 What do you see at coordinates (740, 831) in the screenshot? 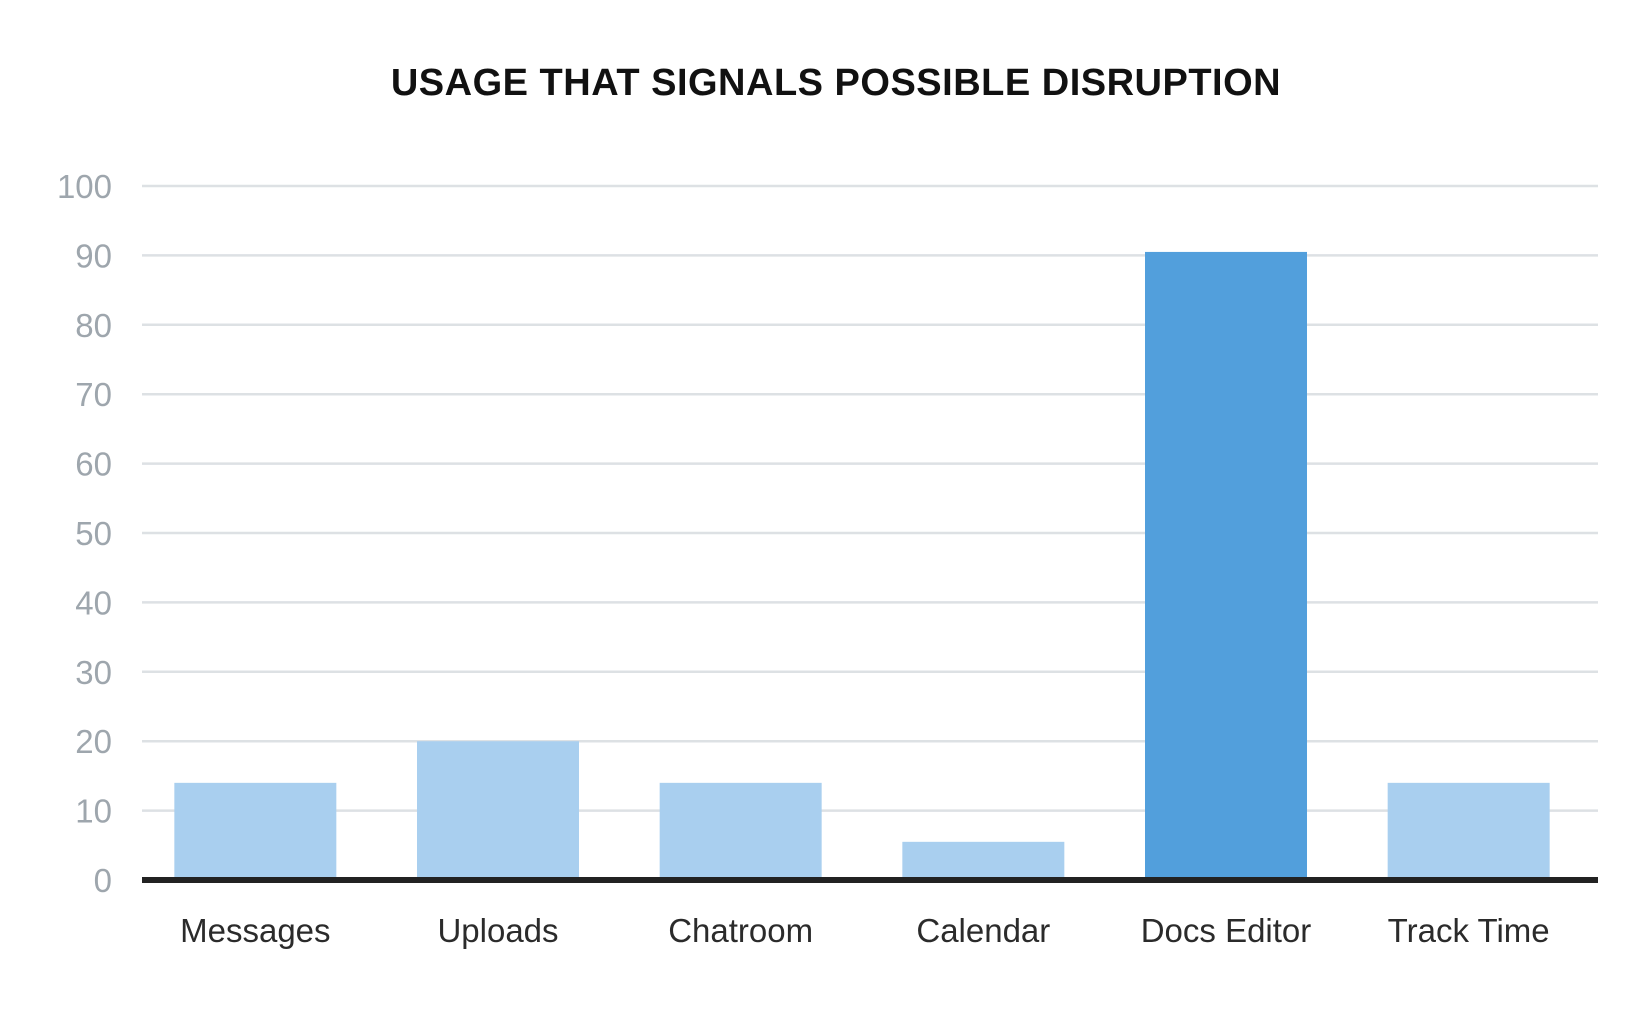
I see `bar-chatroom` at bounding box center [740, 831].